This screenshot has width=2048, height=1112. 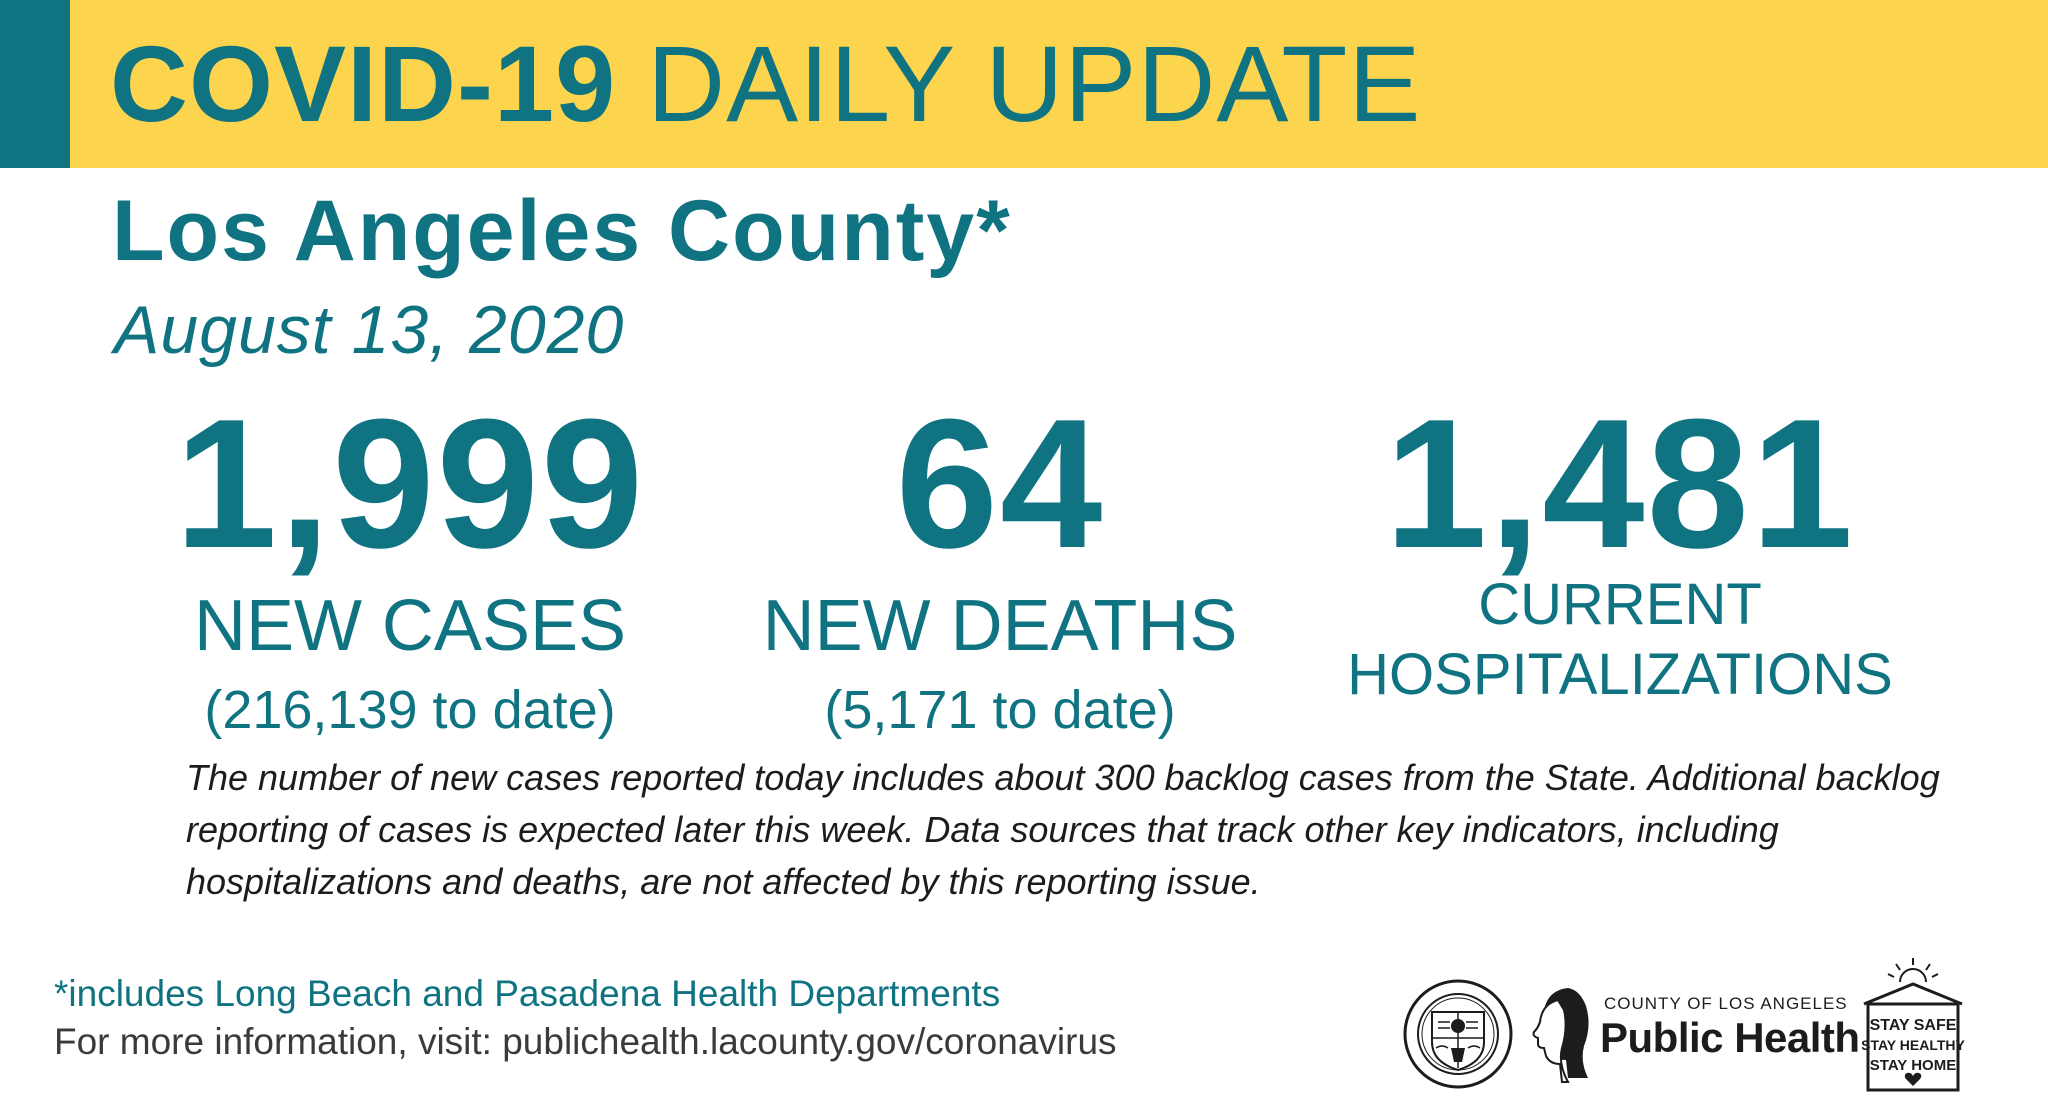 I want to click on stay-safe-logo: STAY SAFE STAY HEALTHY STAY HOME, so click(x=1913, y=1026).